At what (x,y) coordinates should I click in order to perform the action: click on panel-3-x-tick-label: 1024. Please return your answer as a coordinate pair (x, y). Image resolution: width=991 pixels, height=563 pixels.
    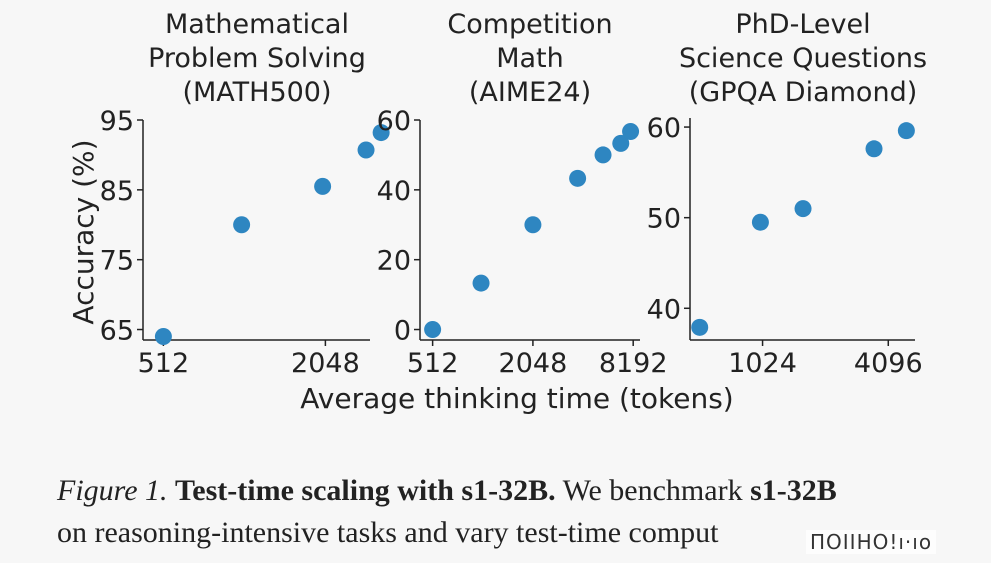
    Looking at the image, I should click on (762, 363).